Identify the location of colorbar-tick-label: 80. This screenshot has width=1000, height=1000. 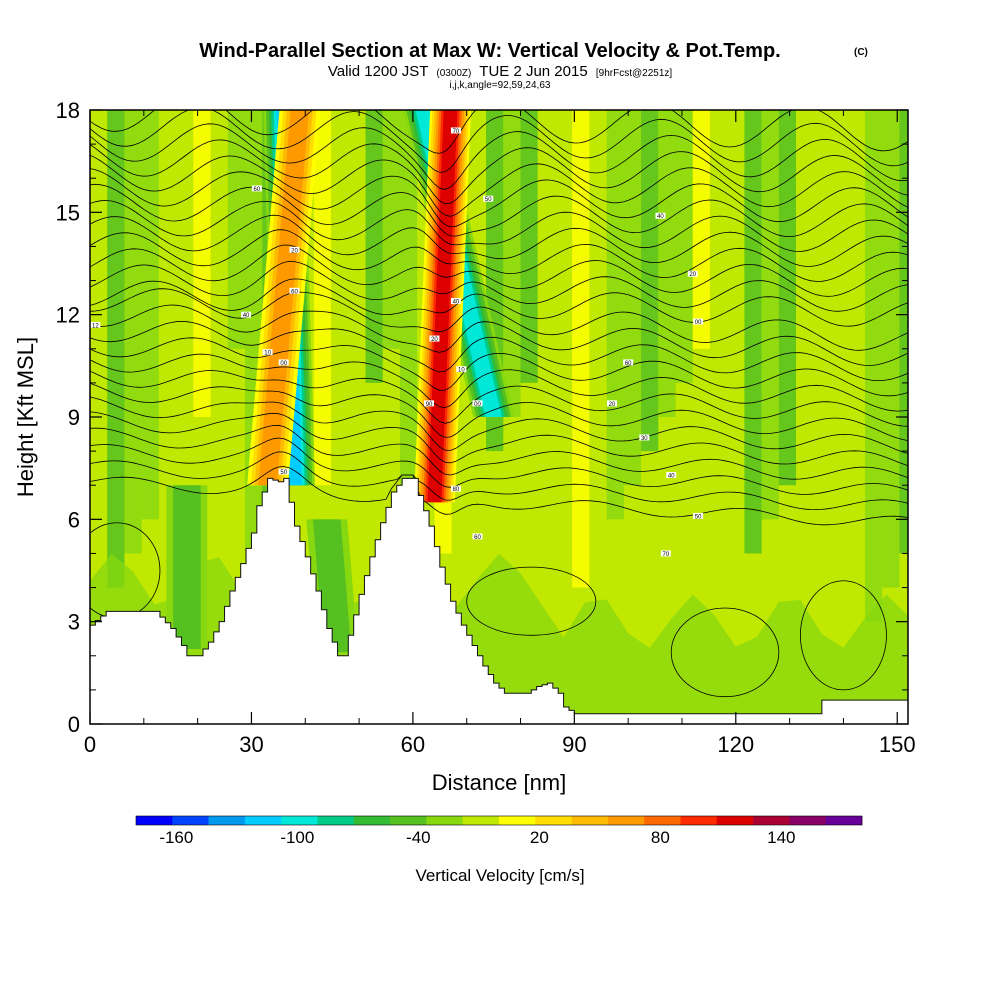
(660, 837).